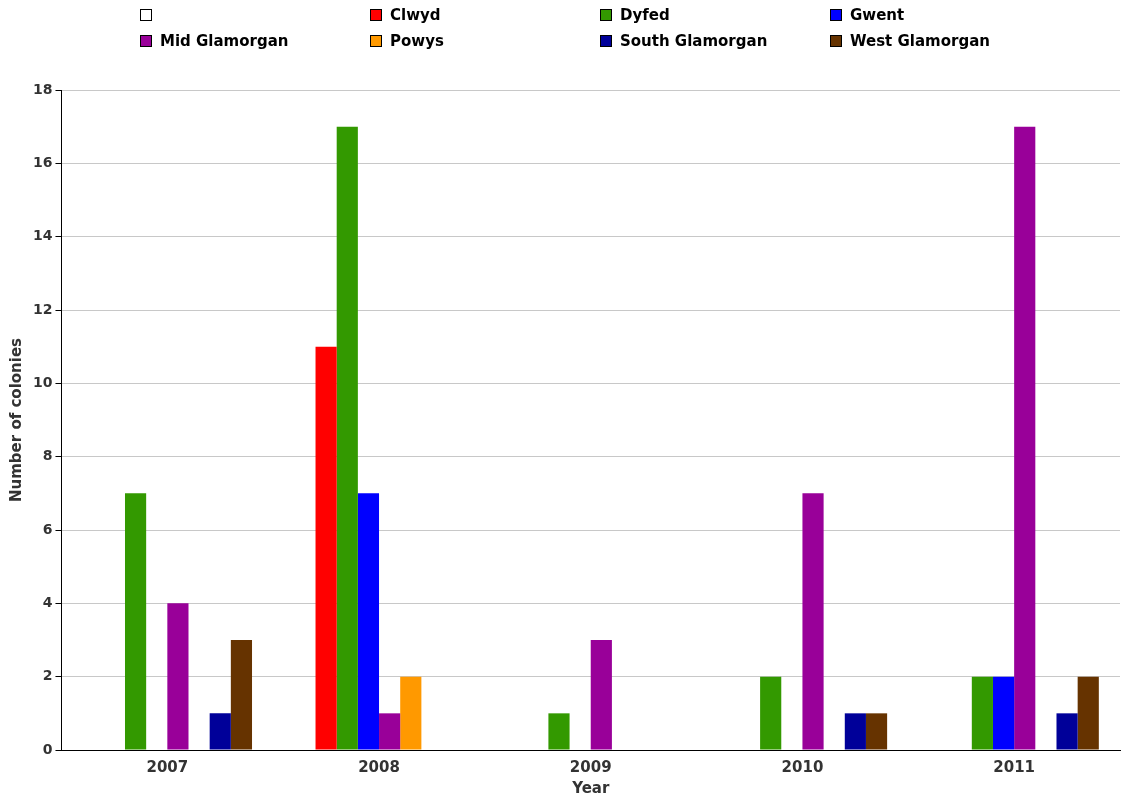  I want to click on legend-label: Powys, so click(417, 41).